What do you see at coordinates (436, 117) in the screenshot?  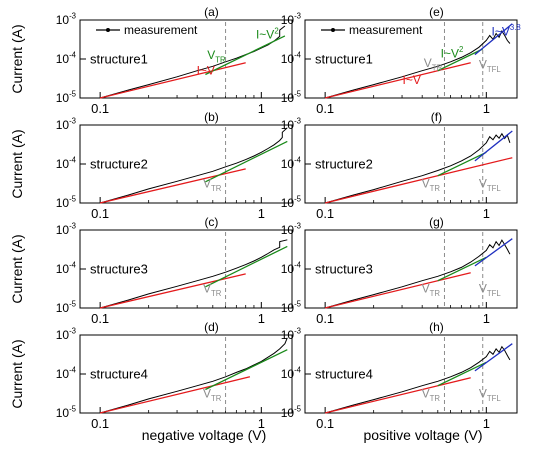 I see `panel-label: (f)` at bounding box center [436, 117].